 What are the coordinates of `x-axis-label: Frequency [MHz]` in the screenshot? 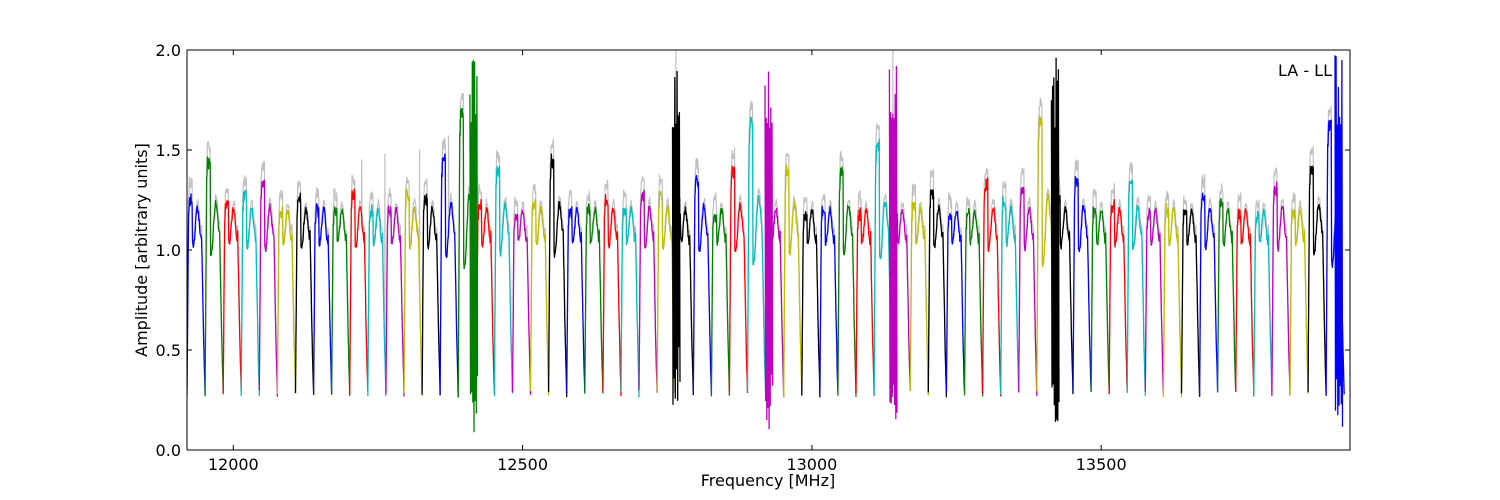 It's located at (768, 480).